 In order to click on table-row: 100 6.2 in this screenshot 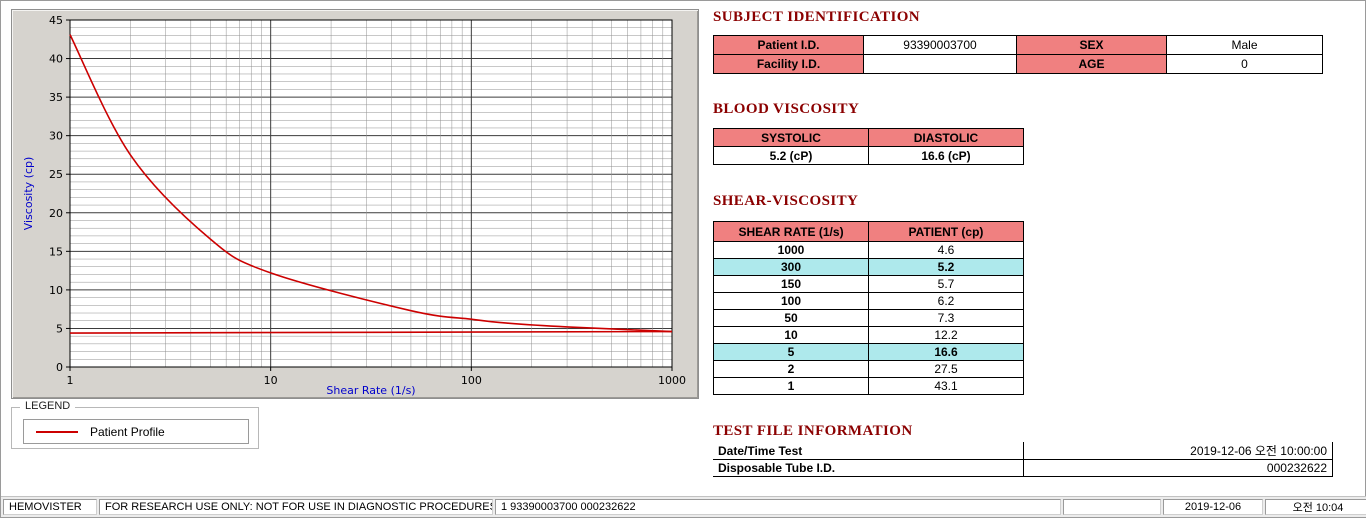, I will do `click(868, 301)`.